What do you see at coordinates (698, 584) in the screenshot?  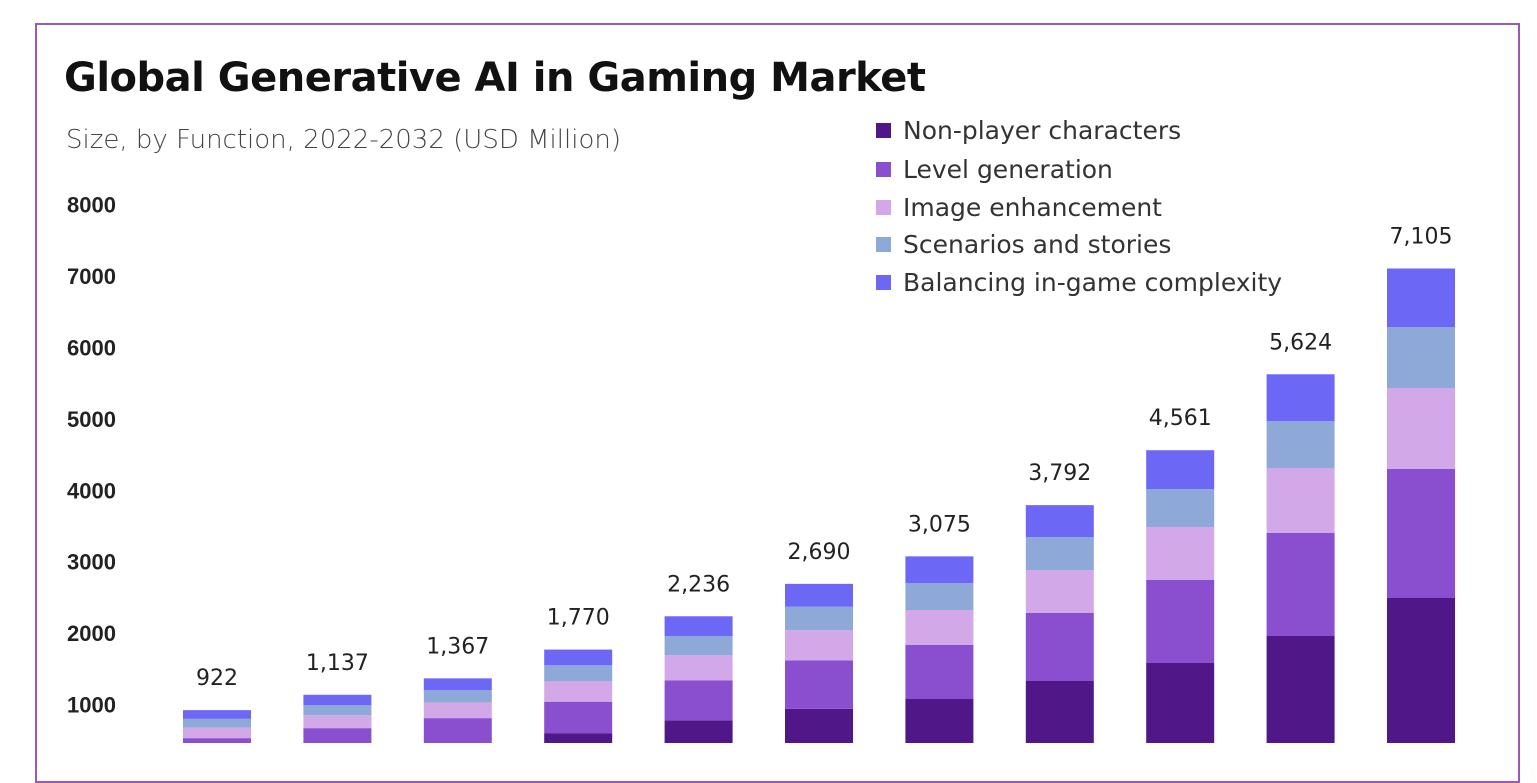 I see `total-label-2026: 2,236` at bounding box center [698, 584].